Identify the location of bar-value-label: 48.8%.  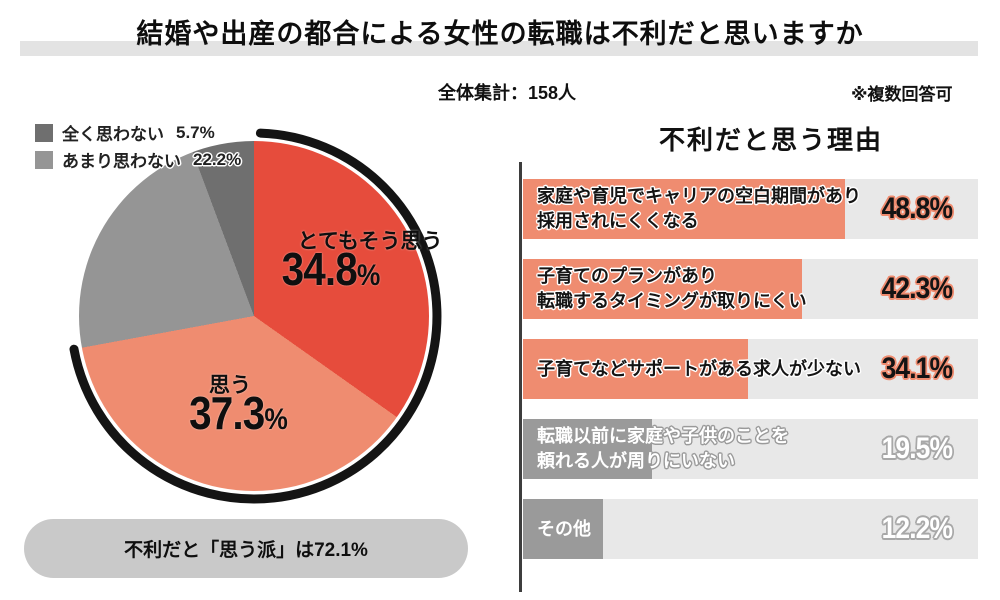
(917, 208).